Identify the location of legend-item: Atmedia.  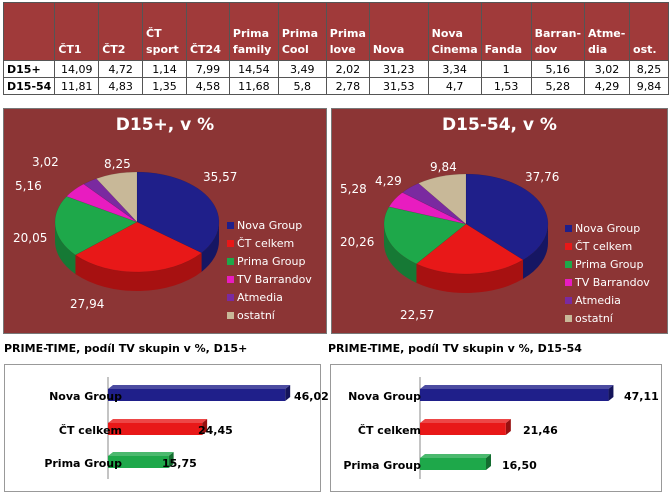
(269, 297).